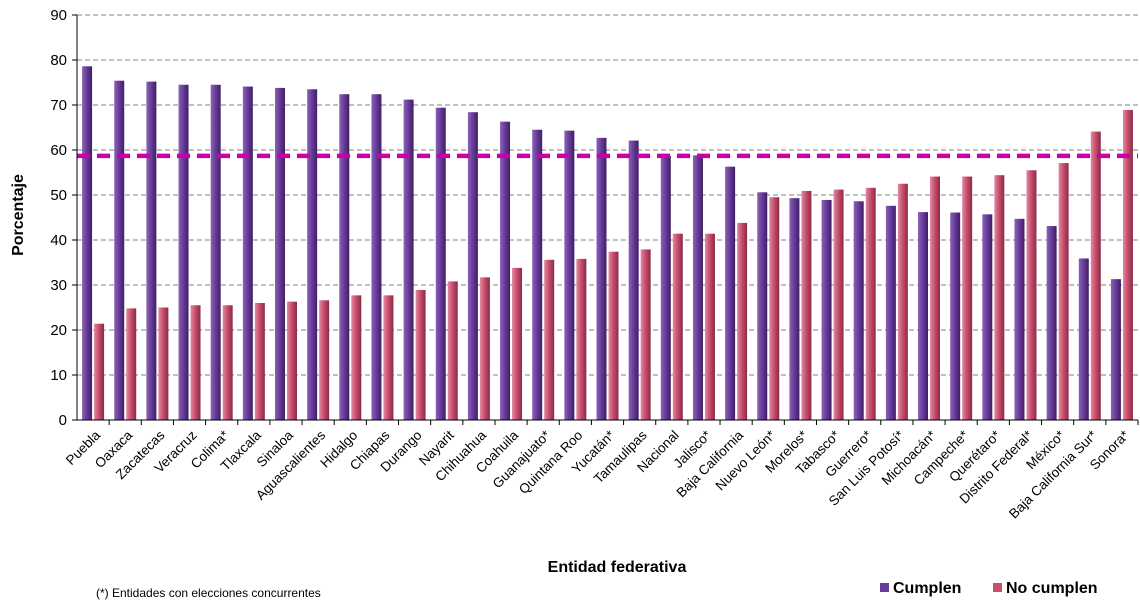  Describe the element at coordinates (58, 285) in the screenshot. I see `y-tick-label: 30` at that location.